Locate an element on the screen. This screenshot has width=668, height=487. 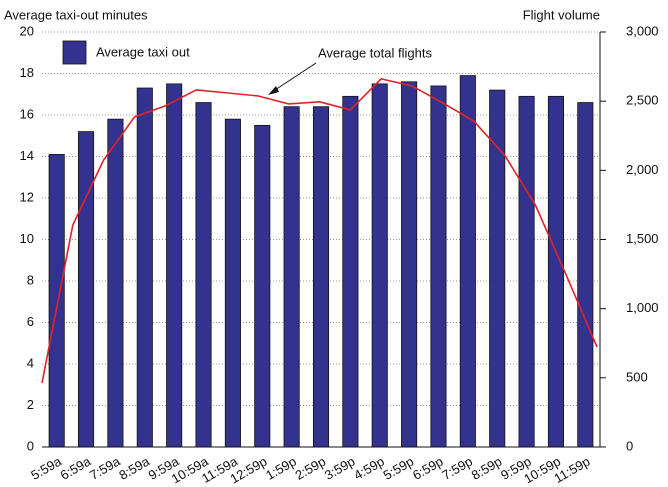
annotation-arrow is located at coordinates (294, 77).